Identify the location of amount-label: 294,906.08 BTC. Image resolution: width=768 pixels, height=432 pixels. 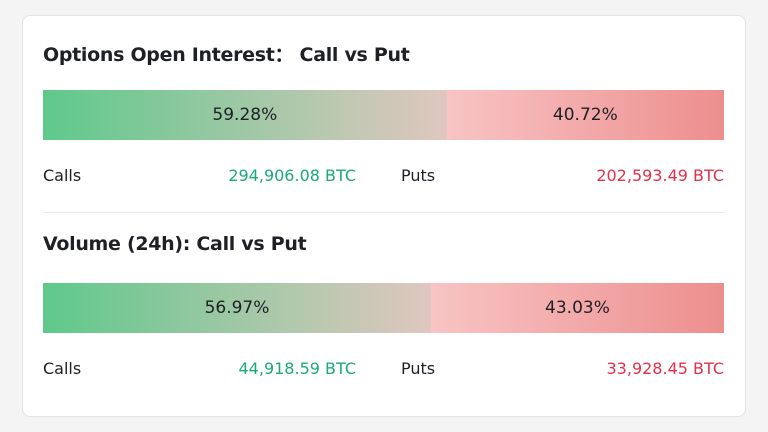
(292, 175).